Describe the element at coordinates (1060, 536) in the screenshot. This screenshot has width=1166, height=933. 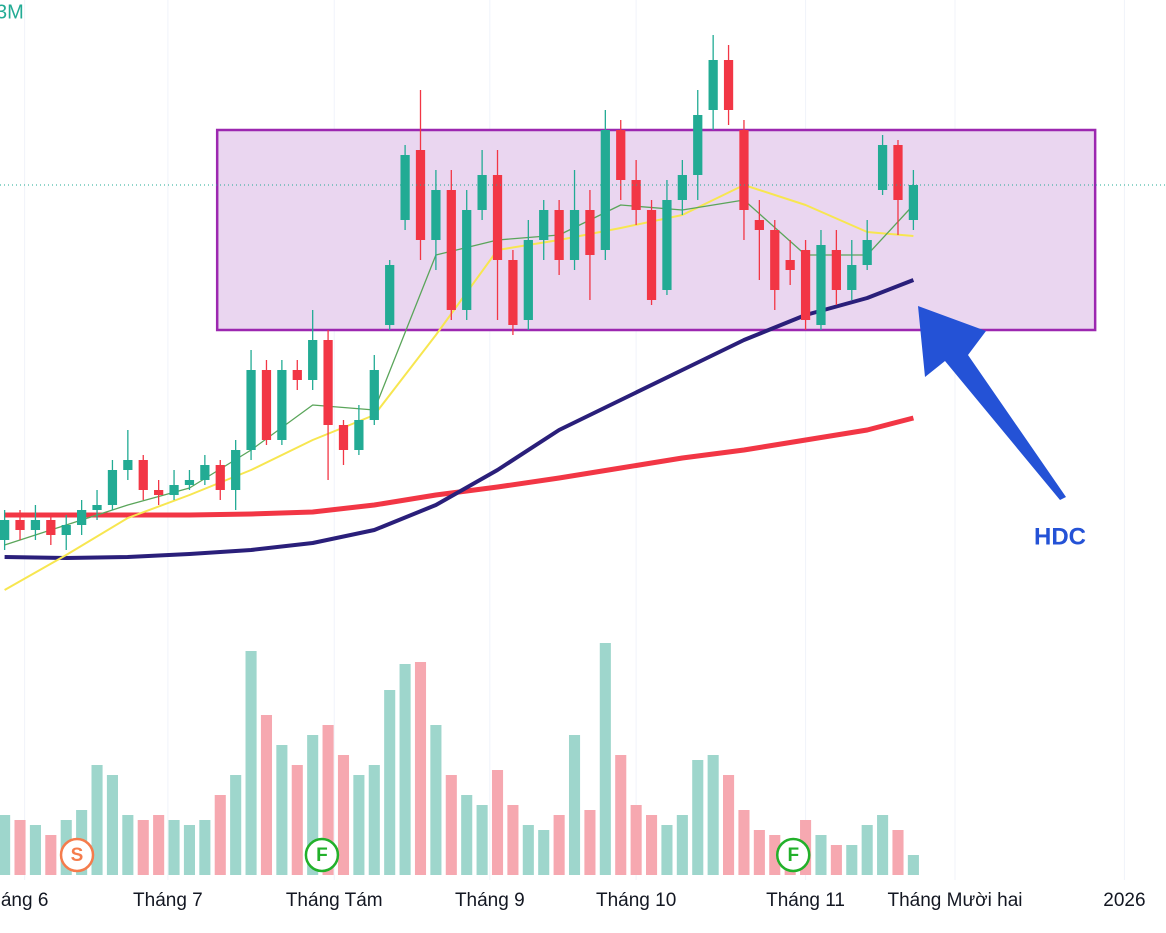
I see `annotation: HDC` at that location.